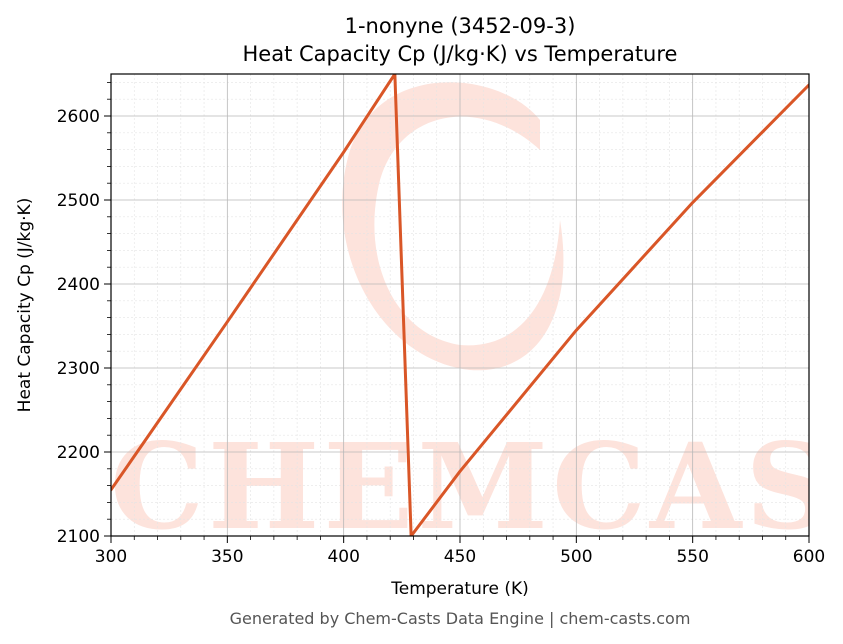  I want to click on x-tick-label: 350, so click(227, 557).